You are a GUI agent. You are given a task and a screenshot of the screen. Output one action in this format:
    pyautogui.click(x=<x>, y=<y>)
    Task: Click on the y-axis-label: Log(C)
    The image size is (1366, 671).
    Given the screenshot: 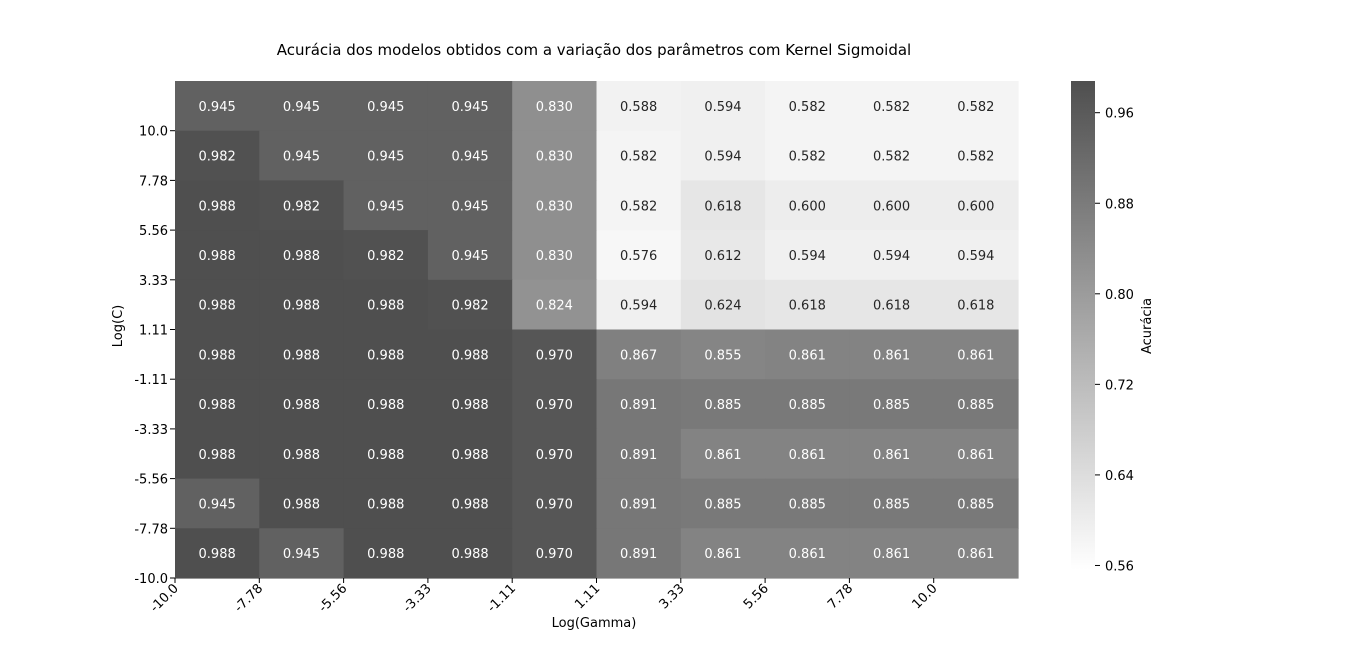 What is the action you would take?
    pyautogui.click(x=118, y=326)
    